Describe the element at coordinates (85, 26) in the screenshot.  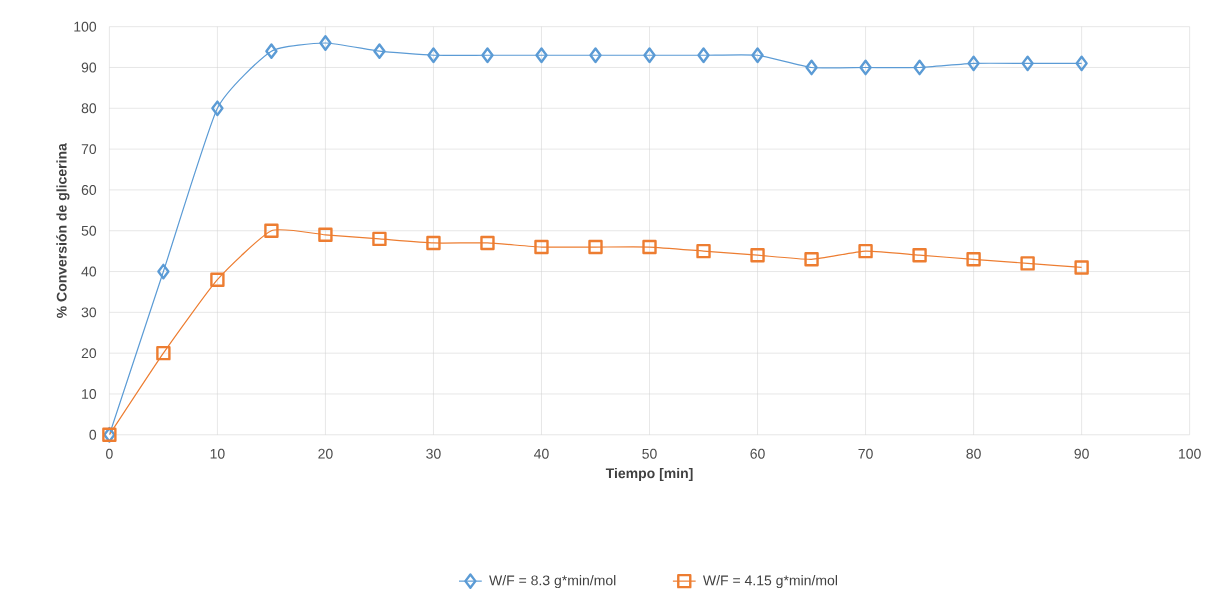
I see `y-tick-label: 100` at that location.